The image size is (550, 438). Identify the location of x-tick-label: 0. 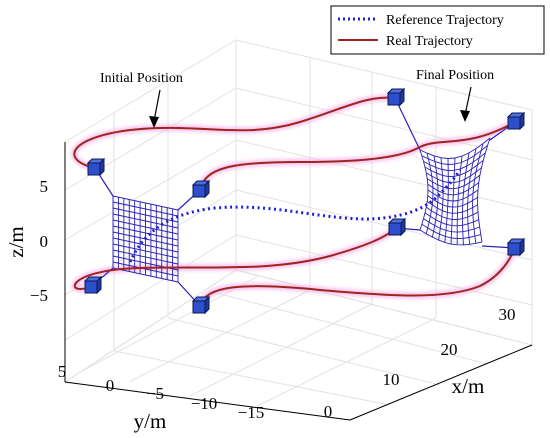
(328, 411).